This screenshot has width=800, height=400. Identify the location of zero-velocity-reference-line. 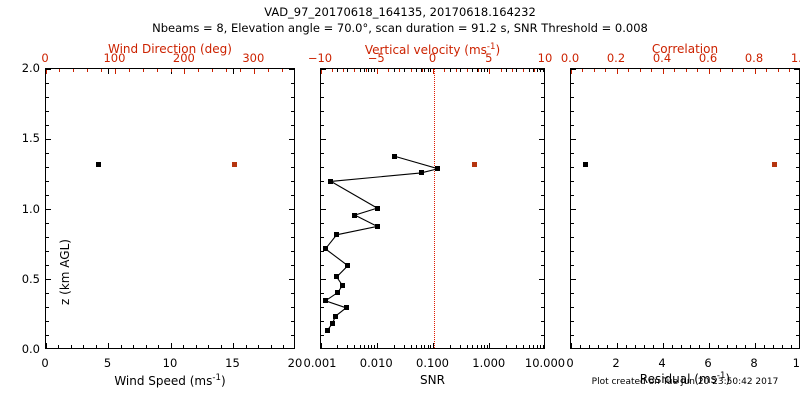
(434, 208).